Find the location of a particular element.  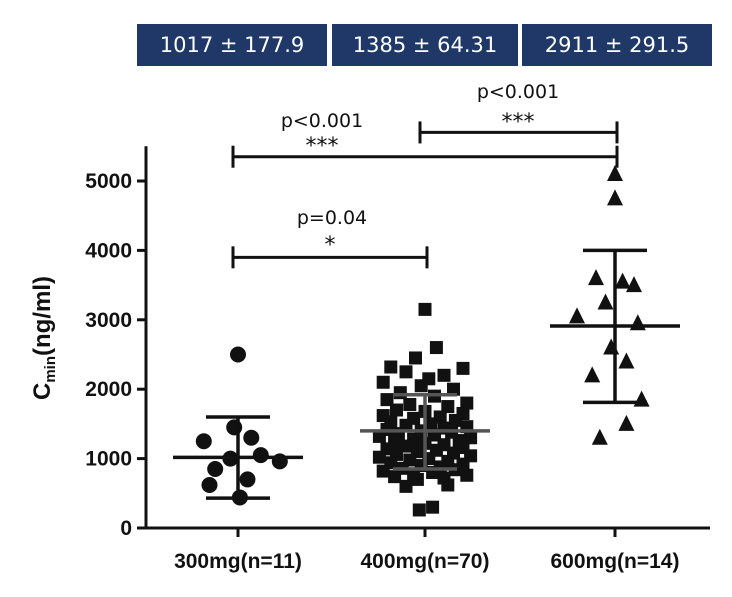

y-axis-label: Cmin(ng/ml) is located at coordinates (44, 338).